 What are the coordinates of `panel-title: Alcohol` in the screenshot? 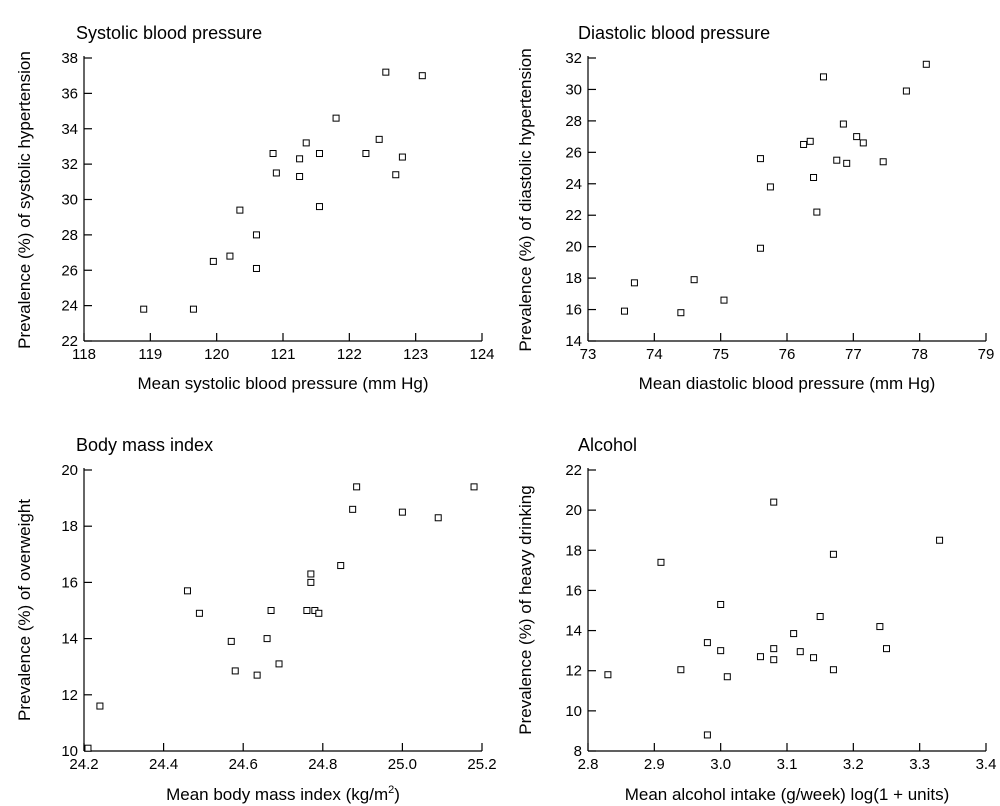 It's located at (607, 445).